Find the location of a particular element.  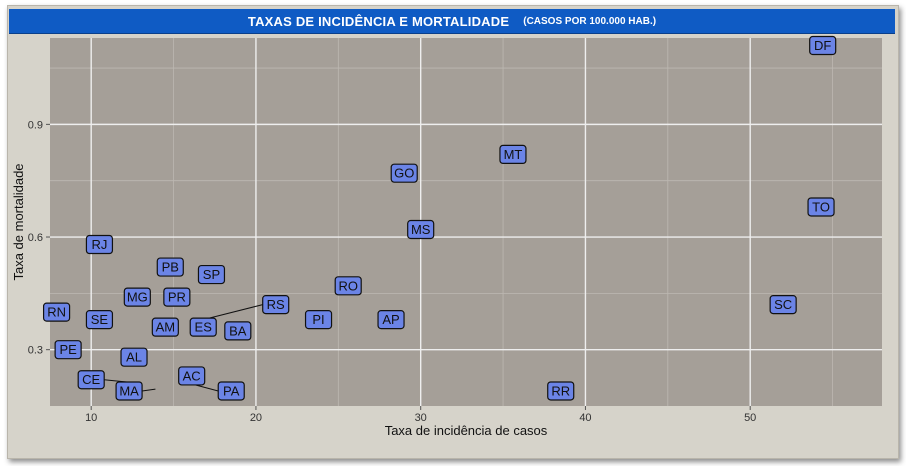

point-sc: SC is located at coordinates (783, 305).